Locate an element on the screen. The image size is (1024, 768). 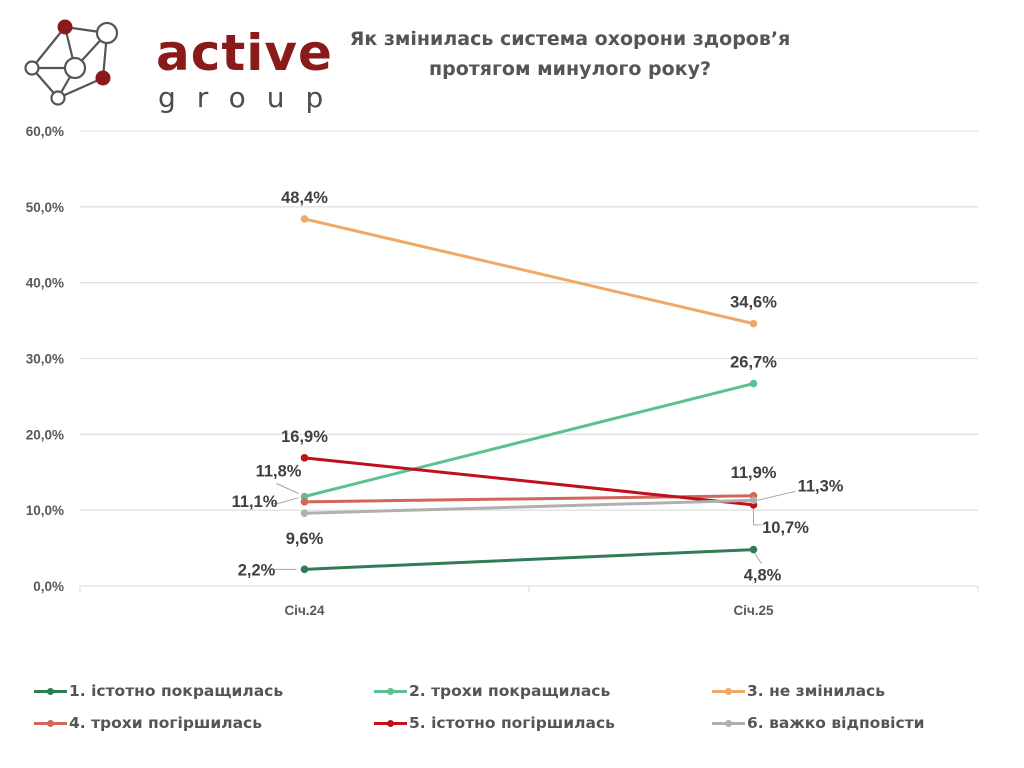
legend-item: 4. трохи погіршилась is located at coordinates (148, 723).